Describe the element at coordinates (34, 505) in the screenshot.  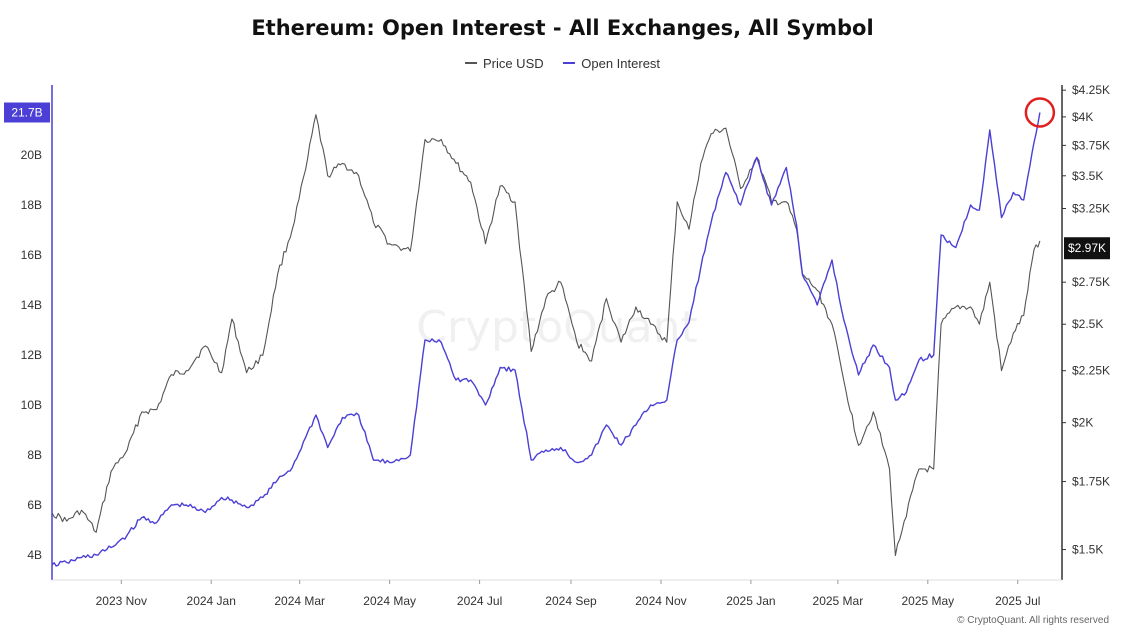
I see `y-left-tick-label: 6B` at that location.